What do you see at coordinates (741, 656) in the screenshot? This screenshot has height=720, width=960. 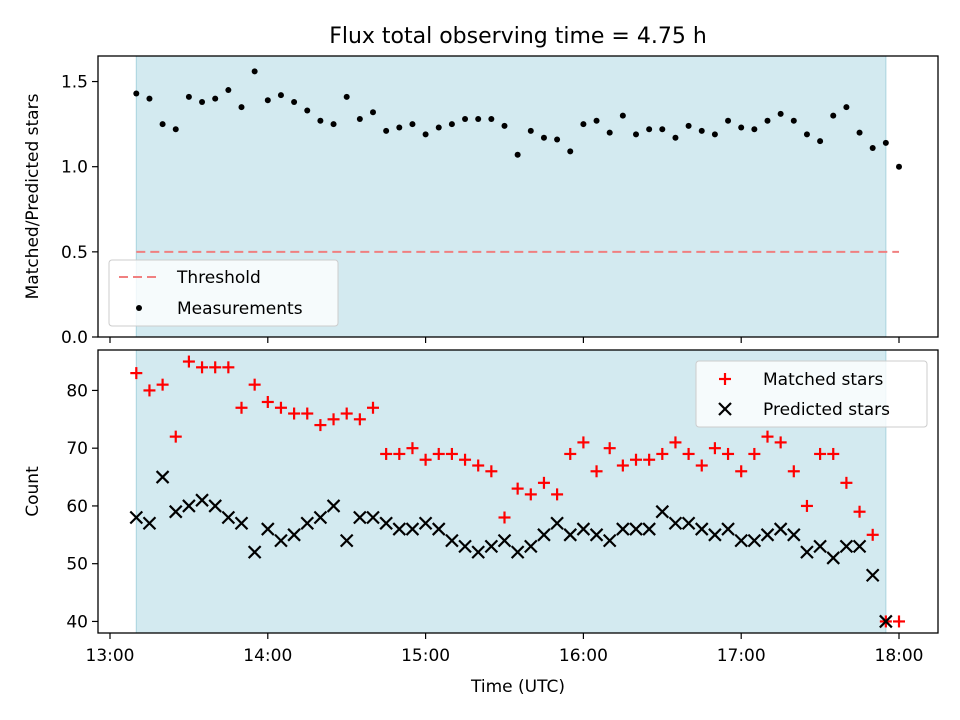 I see `x-tick-label: 17:00` at bounding box center [741, 656].